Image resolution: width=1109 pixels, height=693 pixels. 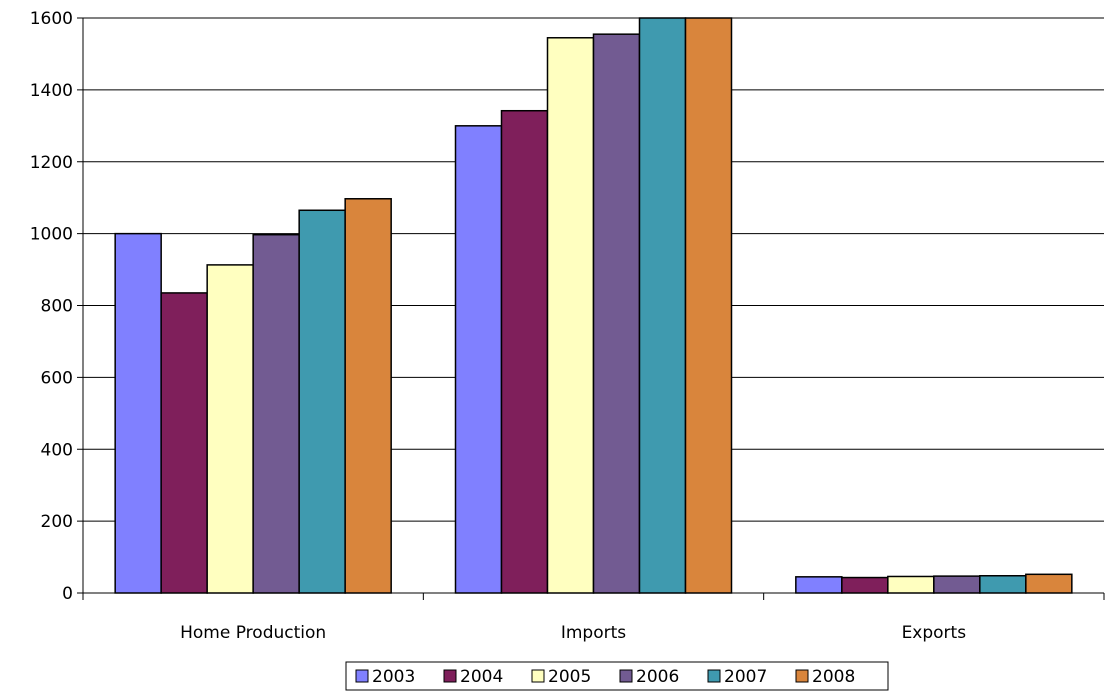 I want to click on y-tick-label: 400, so click(x=57, y=450).